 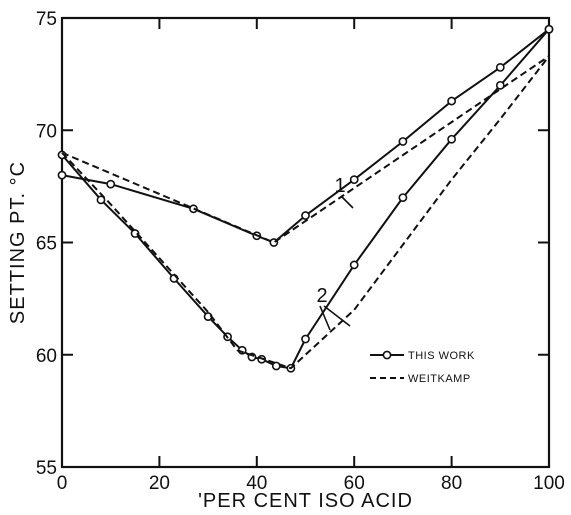 I want to click on curve-labels: 12, so click(x=335, y=253).